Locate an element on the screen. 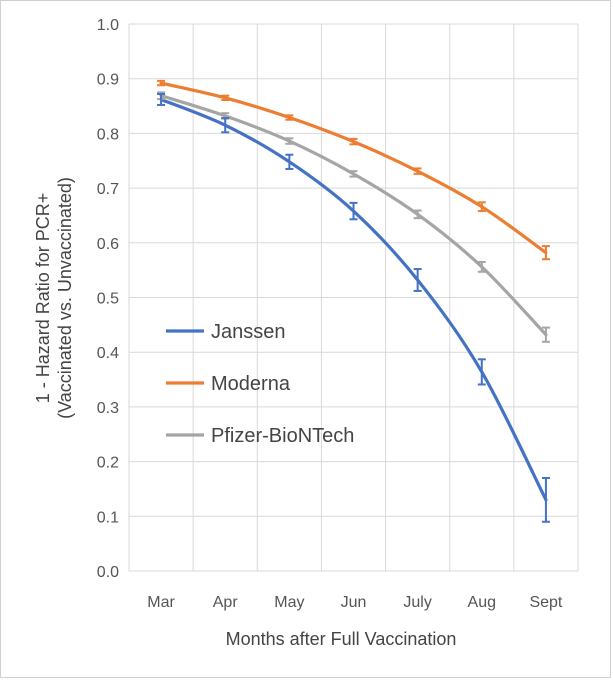  legend: Janssen Moderna Pfizer-BioNTech is located at coordinates (260, 384).